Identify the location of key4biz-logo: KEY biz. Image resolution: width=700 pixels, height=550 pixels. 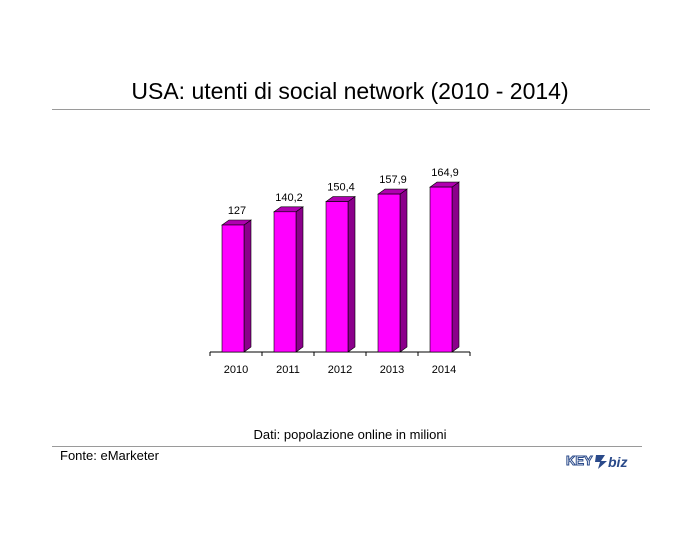
(597, 462).